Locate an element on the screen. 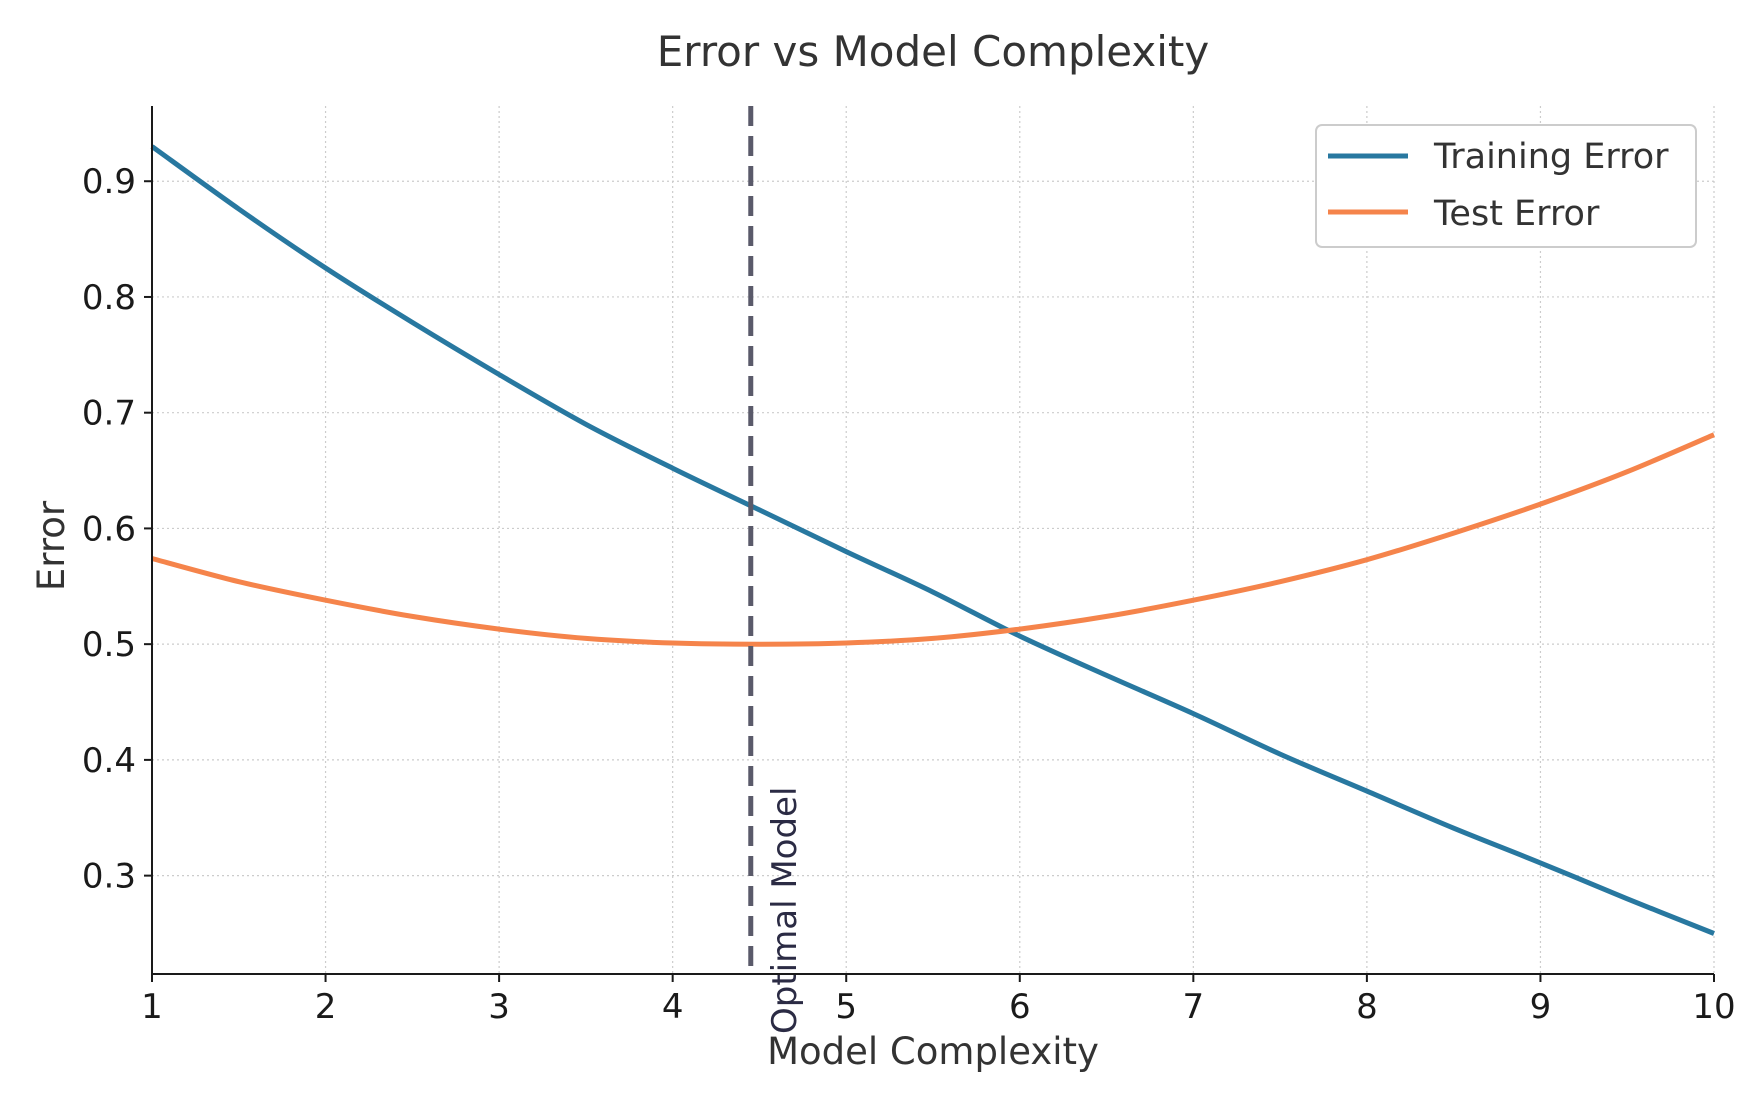  x-tick-label-2: 2 is located at coordinates (326, 1007).